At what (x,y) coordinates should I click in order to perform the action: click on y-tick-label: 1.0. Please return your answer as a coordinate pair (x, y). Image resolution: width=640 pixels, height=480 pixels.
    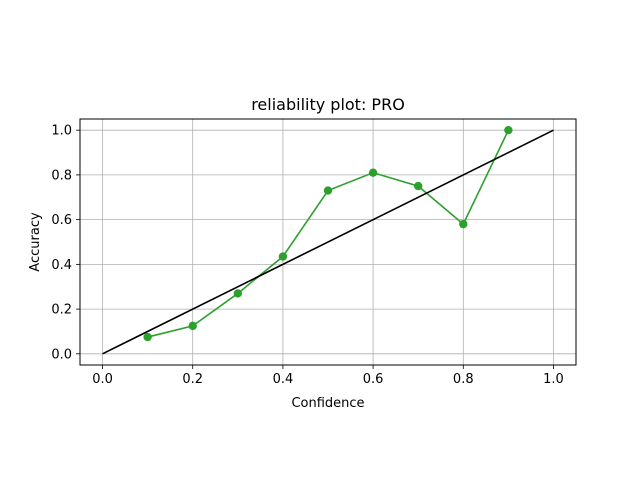
    Looking at the image, I should click on (61, 131).